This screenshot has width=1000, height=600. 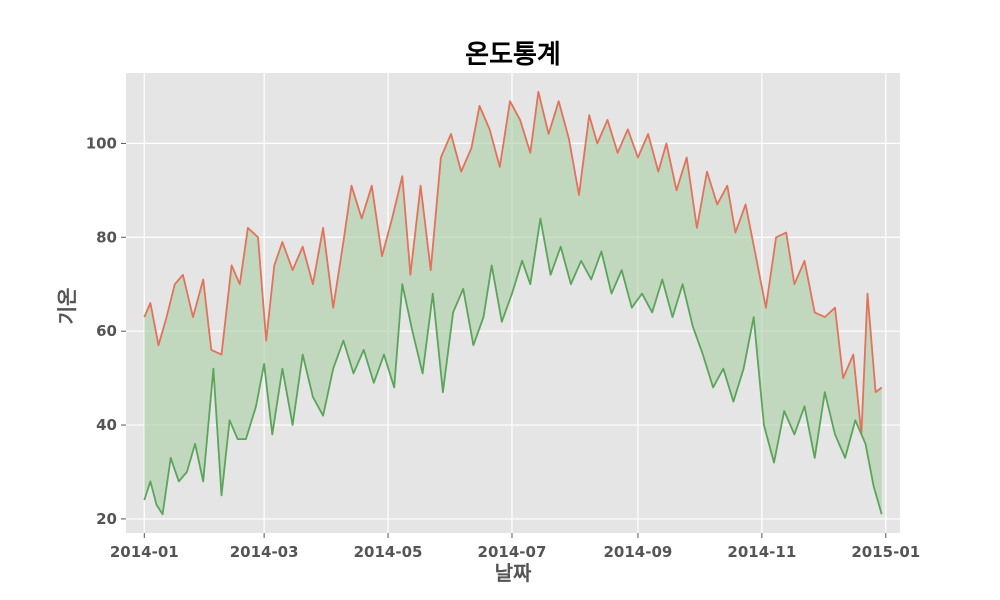 What do you see at coordinates (513, 55) in the screenshot?
I see `chart-title: 온도통계` at bounding box center [513, 55].